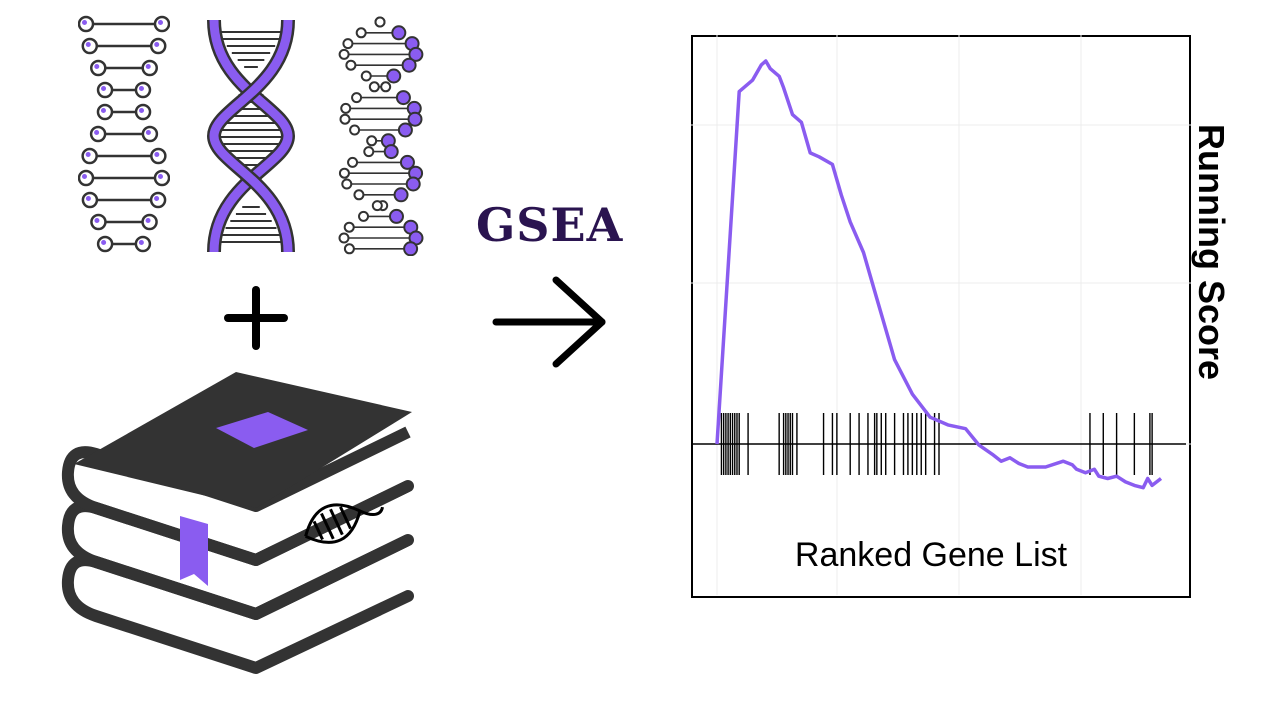  Describe the element at coordinates (237, 523) in the screenshot. I see `books-stack-icon` at that location.